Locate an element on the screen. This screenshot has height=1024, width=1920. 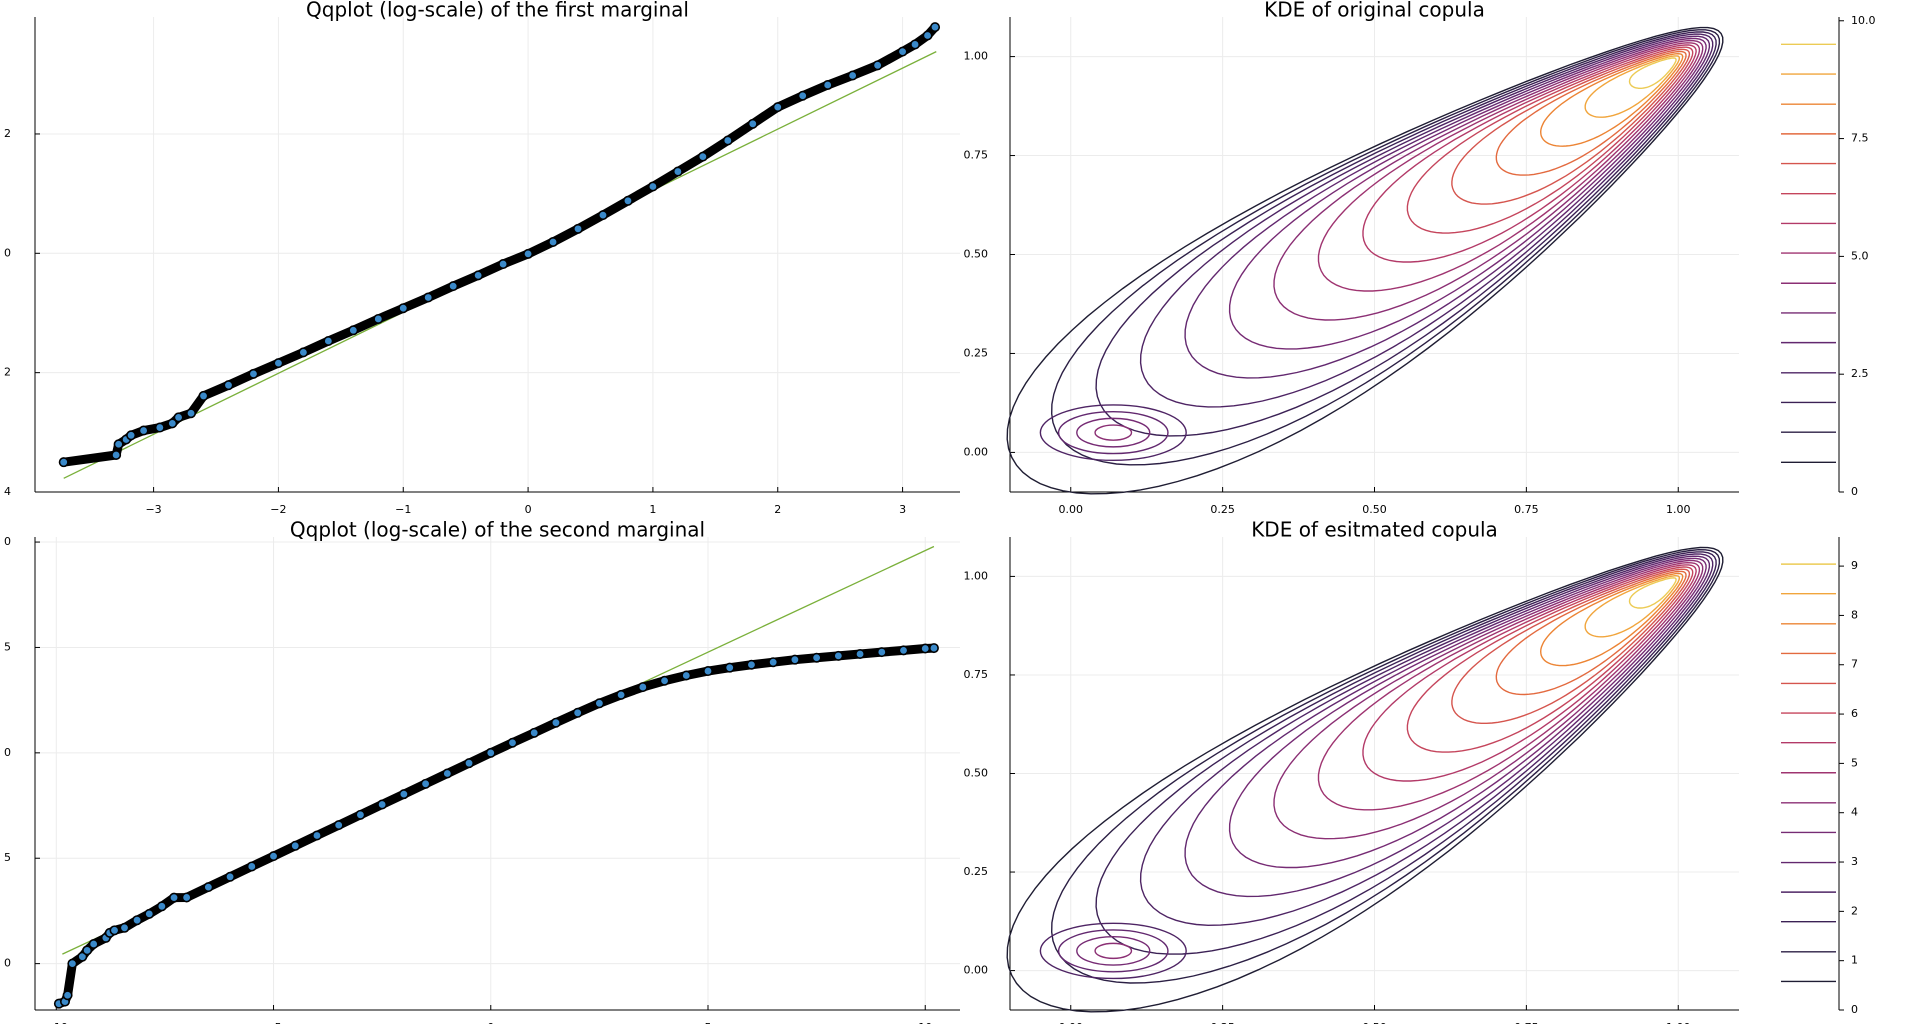
x-tick-label: −1 is located at coordinates (403, 509).